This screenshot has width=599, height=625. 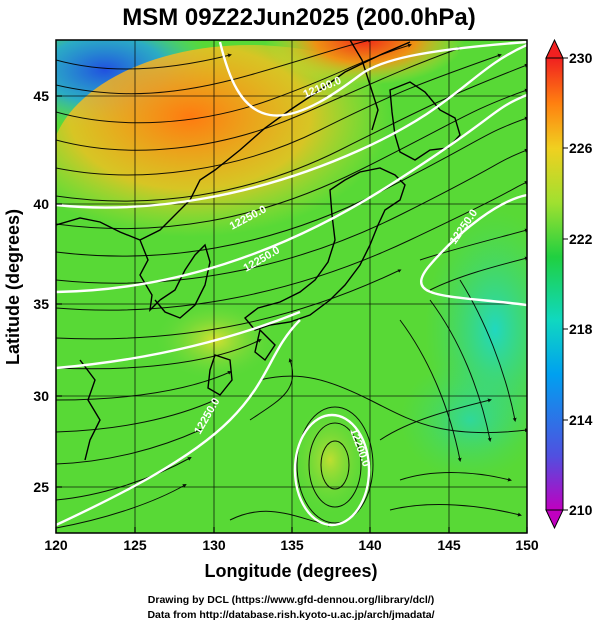 What do you see at coordinates (554, 519) in the screenshot?
I see `colorbar-bottom-triangle` at bounding box center [554, 519].